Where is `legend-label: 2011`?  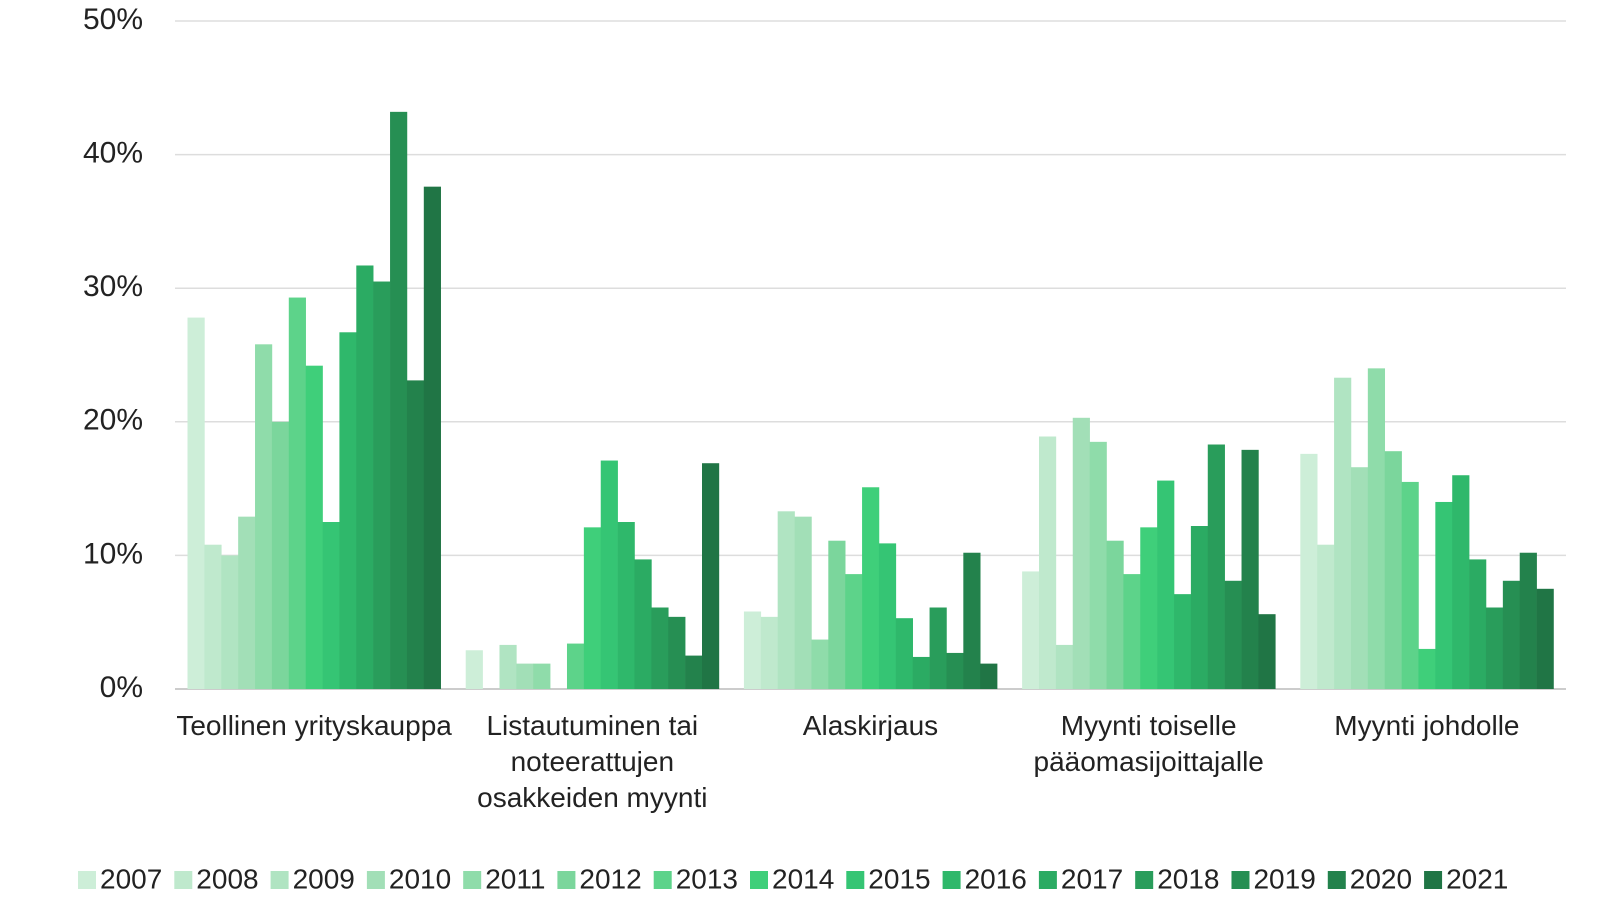
legend-label: 2011 is located at coordinates (515, 878).